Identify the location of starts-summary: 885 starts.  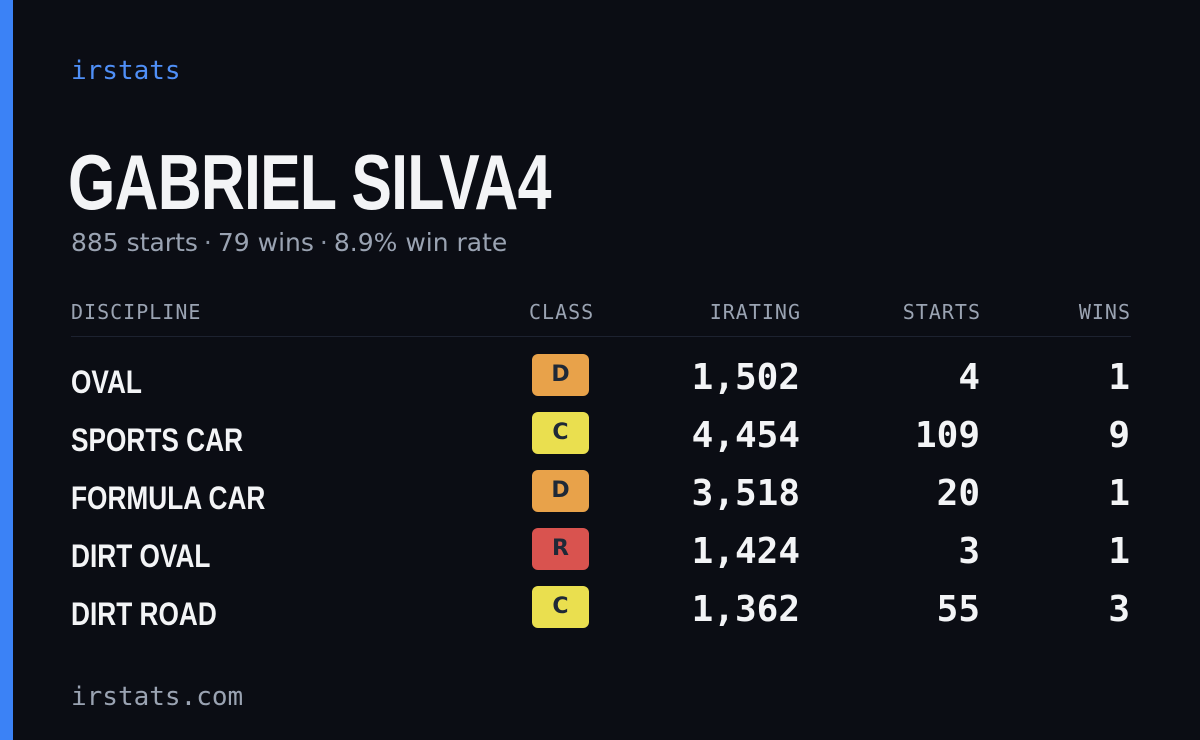
(134, 242).